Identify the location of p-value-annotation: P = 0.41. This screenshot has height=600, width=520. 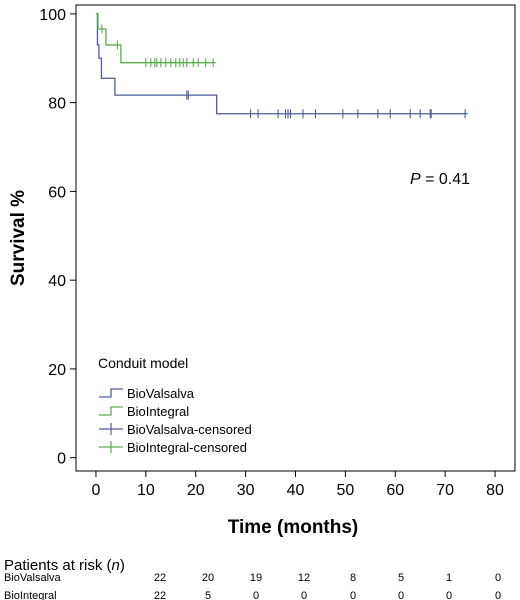
(440, 179).